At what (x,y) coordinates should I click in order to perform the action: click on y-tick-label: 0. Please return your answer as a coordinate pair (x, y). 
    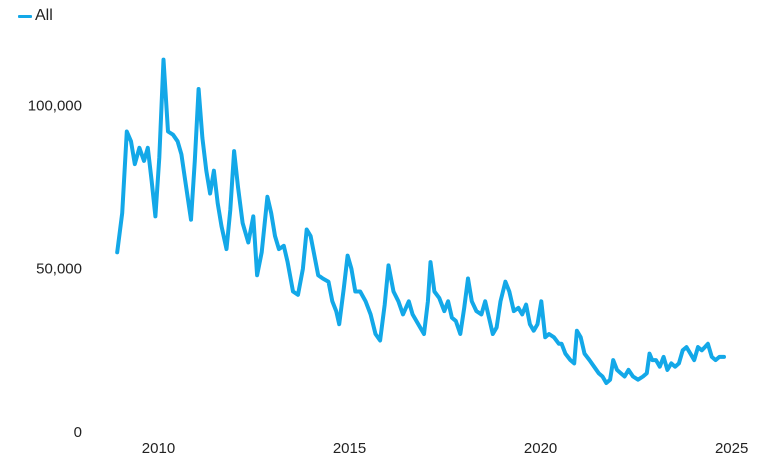
    Looking at the image, I should click on (78, 432).